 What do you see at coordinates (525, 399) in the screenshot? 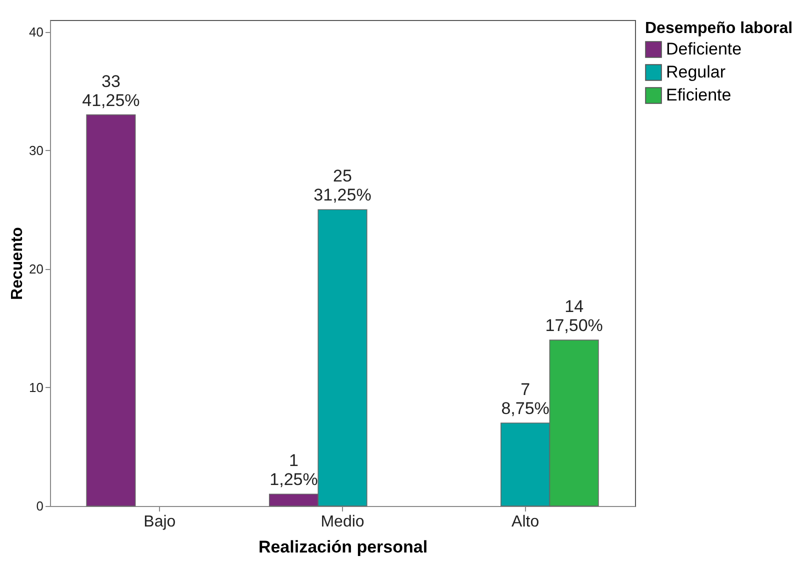
I see `data-label: 7 8,75%` at bounding box center [525, 399].